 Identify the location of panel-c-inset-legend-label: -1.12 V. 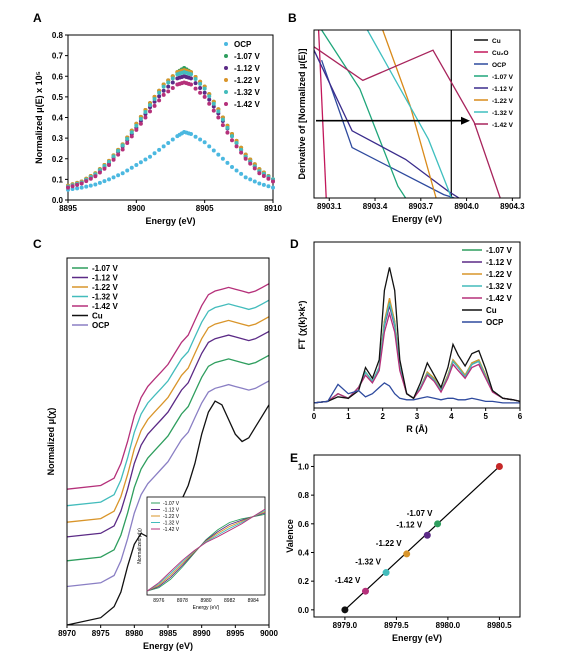
(171, 511).